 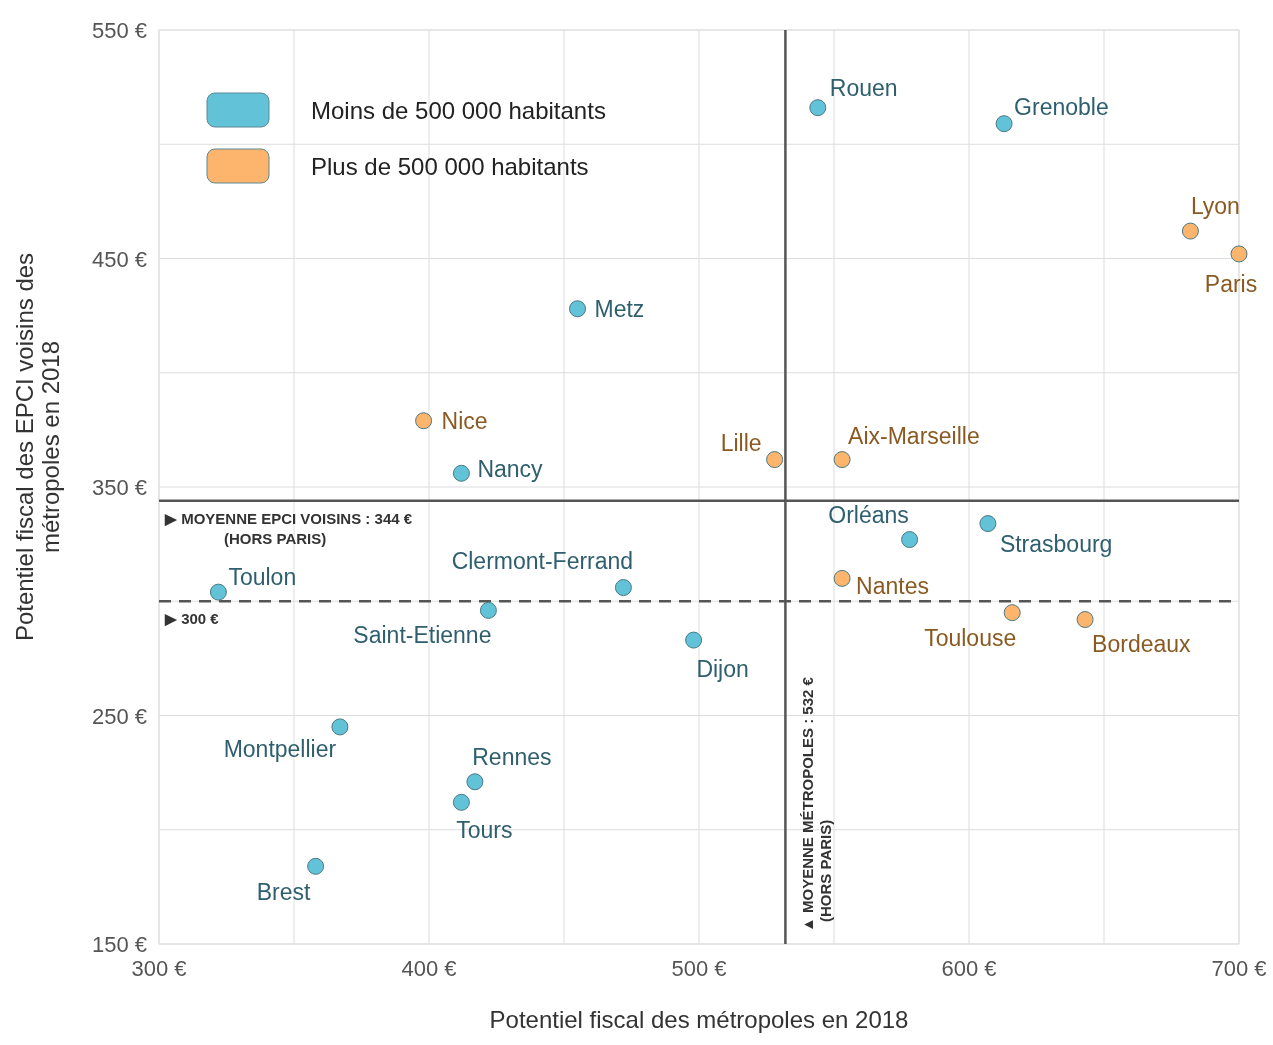 What do you see at coordinates (741, 442) in the screenshot?
I see `annotation: Lille` at bounding box center [741, 442].